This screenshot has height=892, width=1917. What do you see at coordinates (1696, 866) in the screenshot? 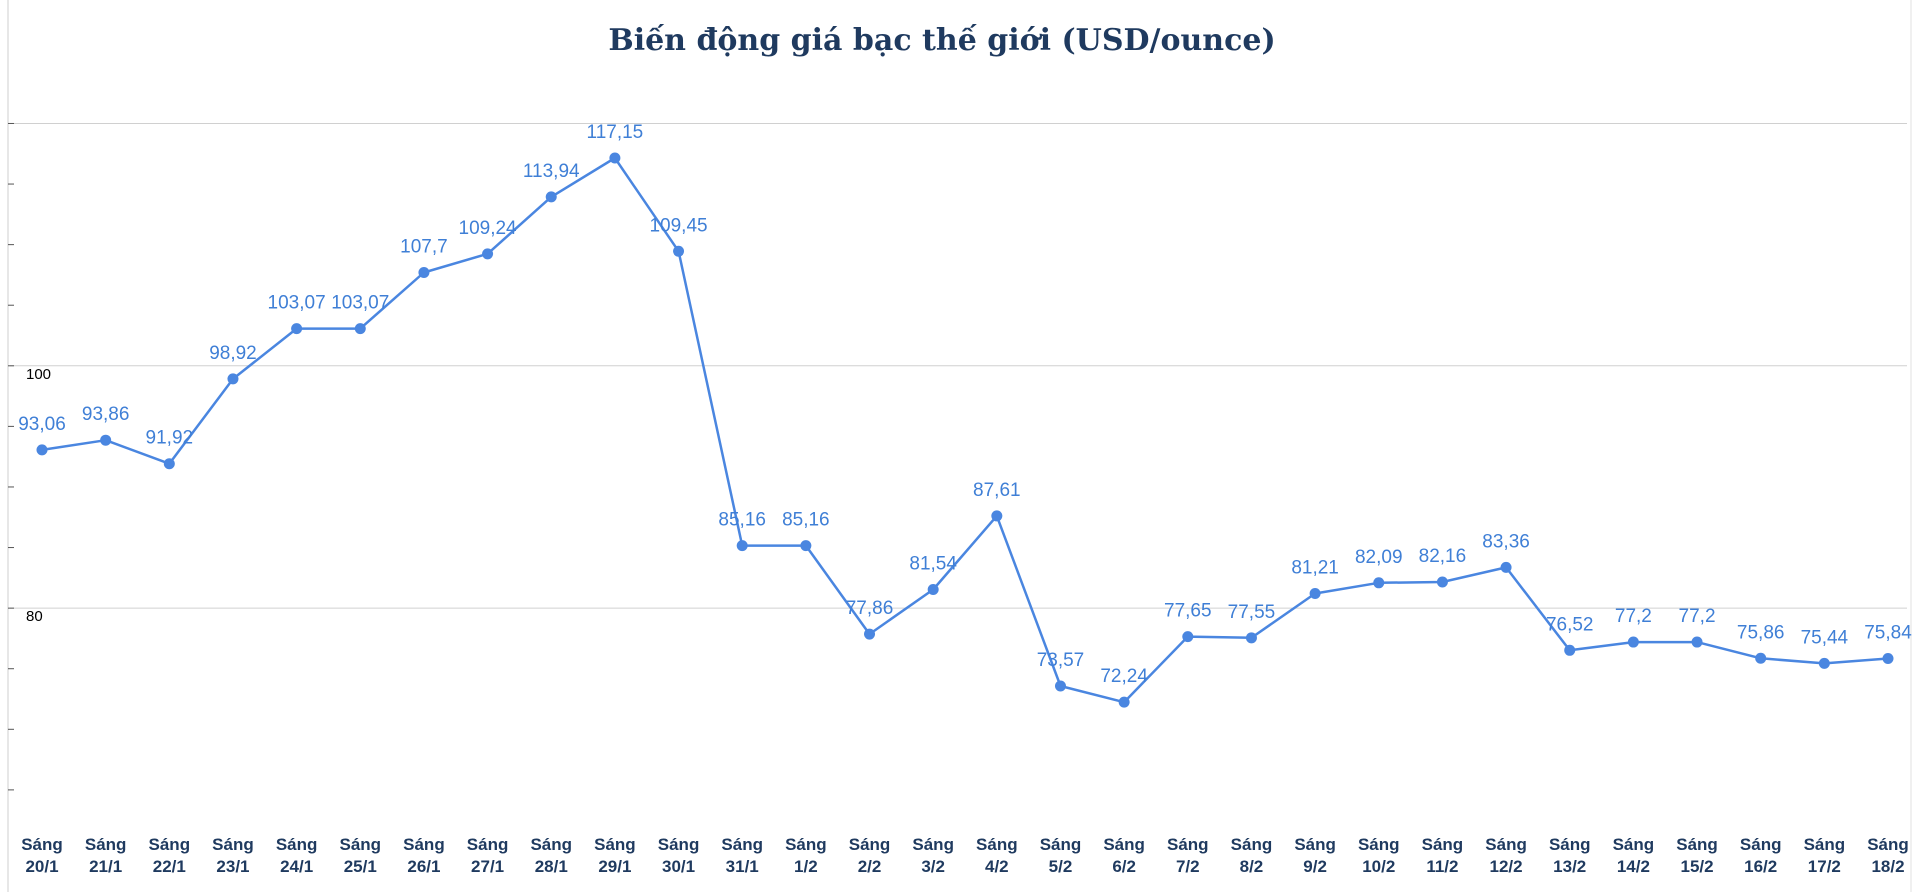
I see `x-tick-label-date: 15/2` at bounding box center [1696, 866].